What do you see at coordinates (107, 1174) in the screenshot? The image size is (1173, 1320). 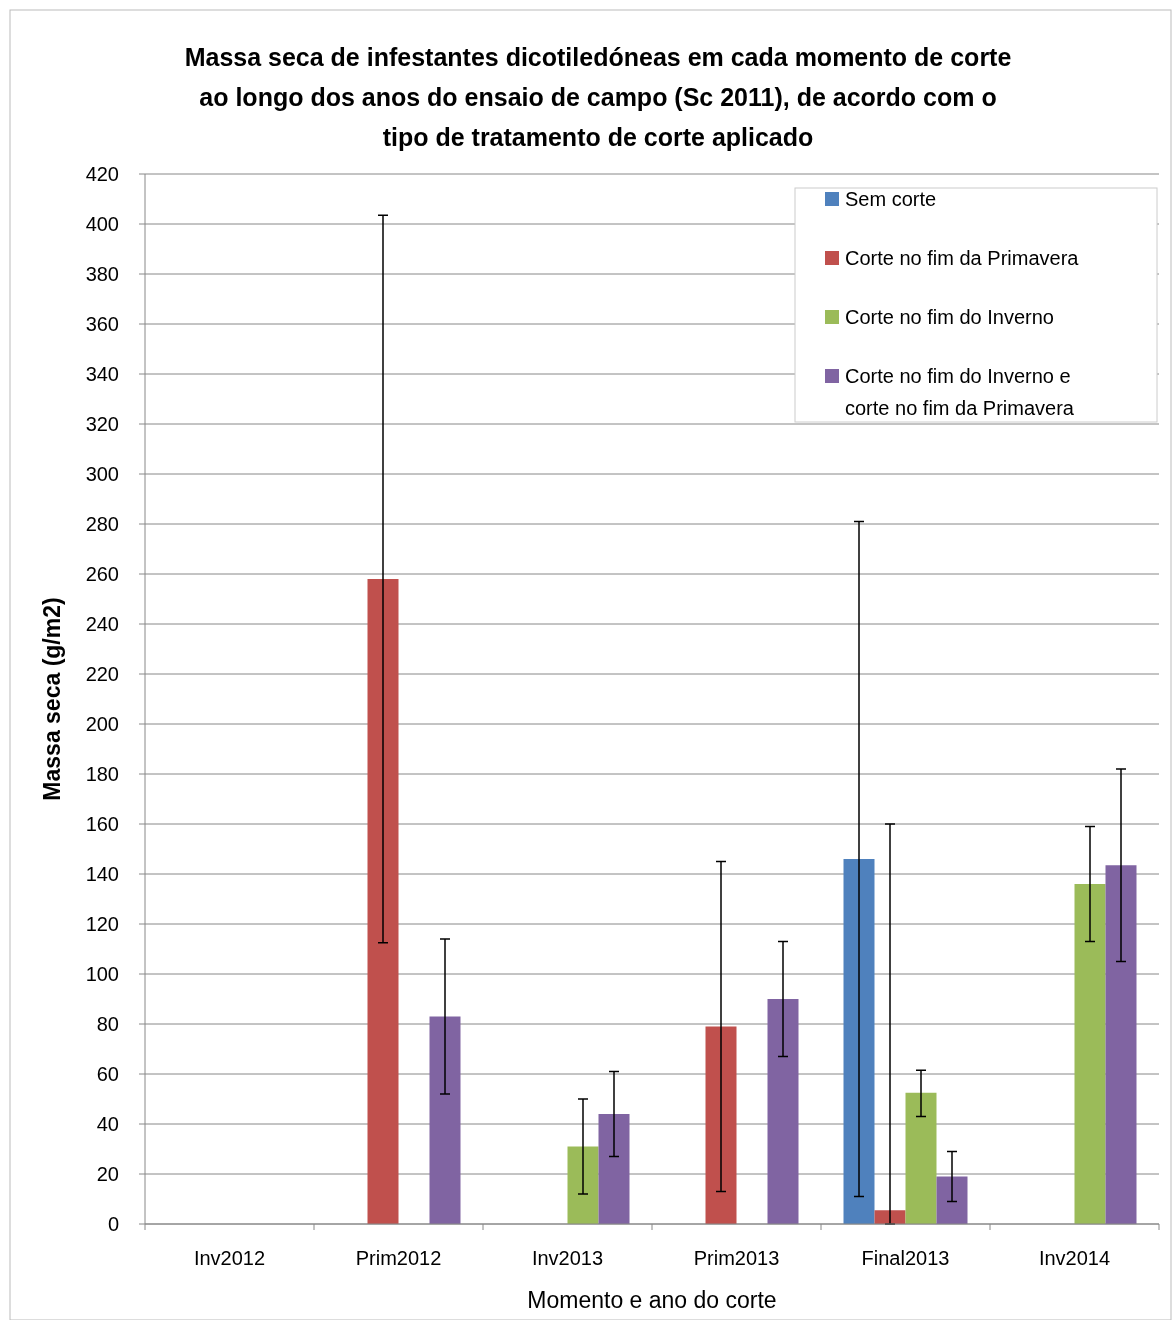 I see `y-tick-label: 20` at bounding box center [107, 1174].